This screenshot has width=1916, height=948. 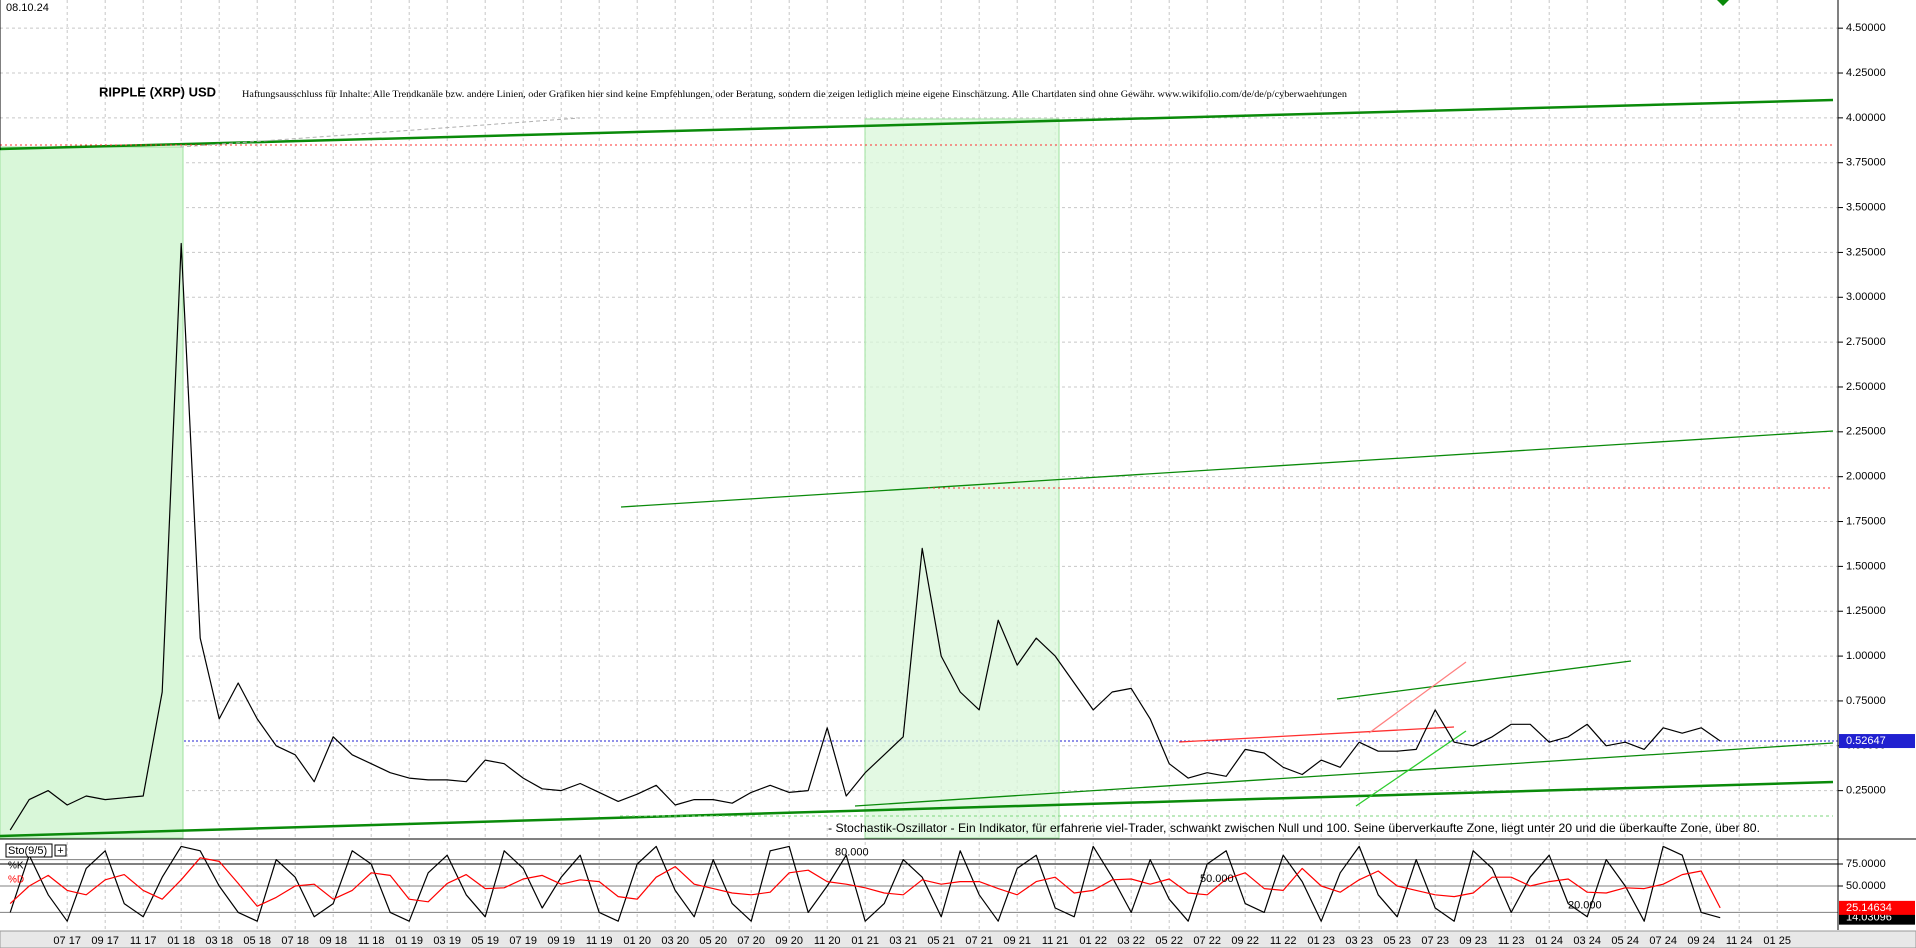 What do you see at coordinates (409, 941) in the screenshot?
I see `x-tick-label: 01 19` at bounding box center [409, 941].